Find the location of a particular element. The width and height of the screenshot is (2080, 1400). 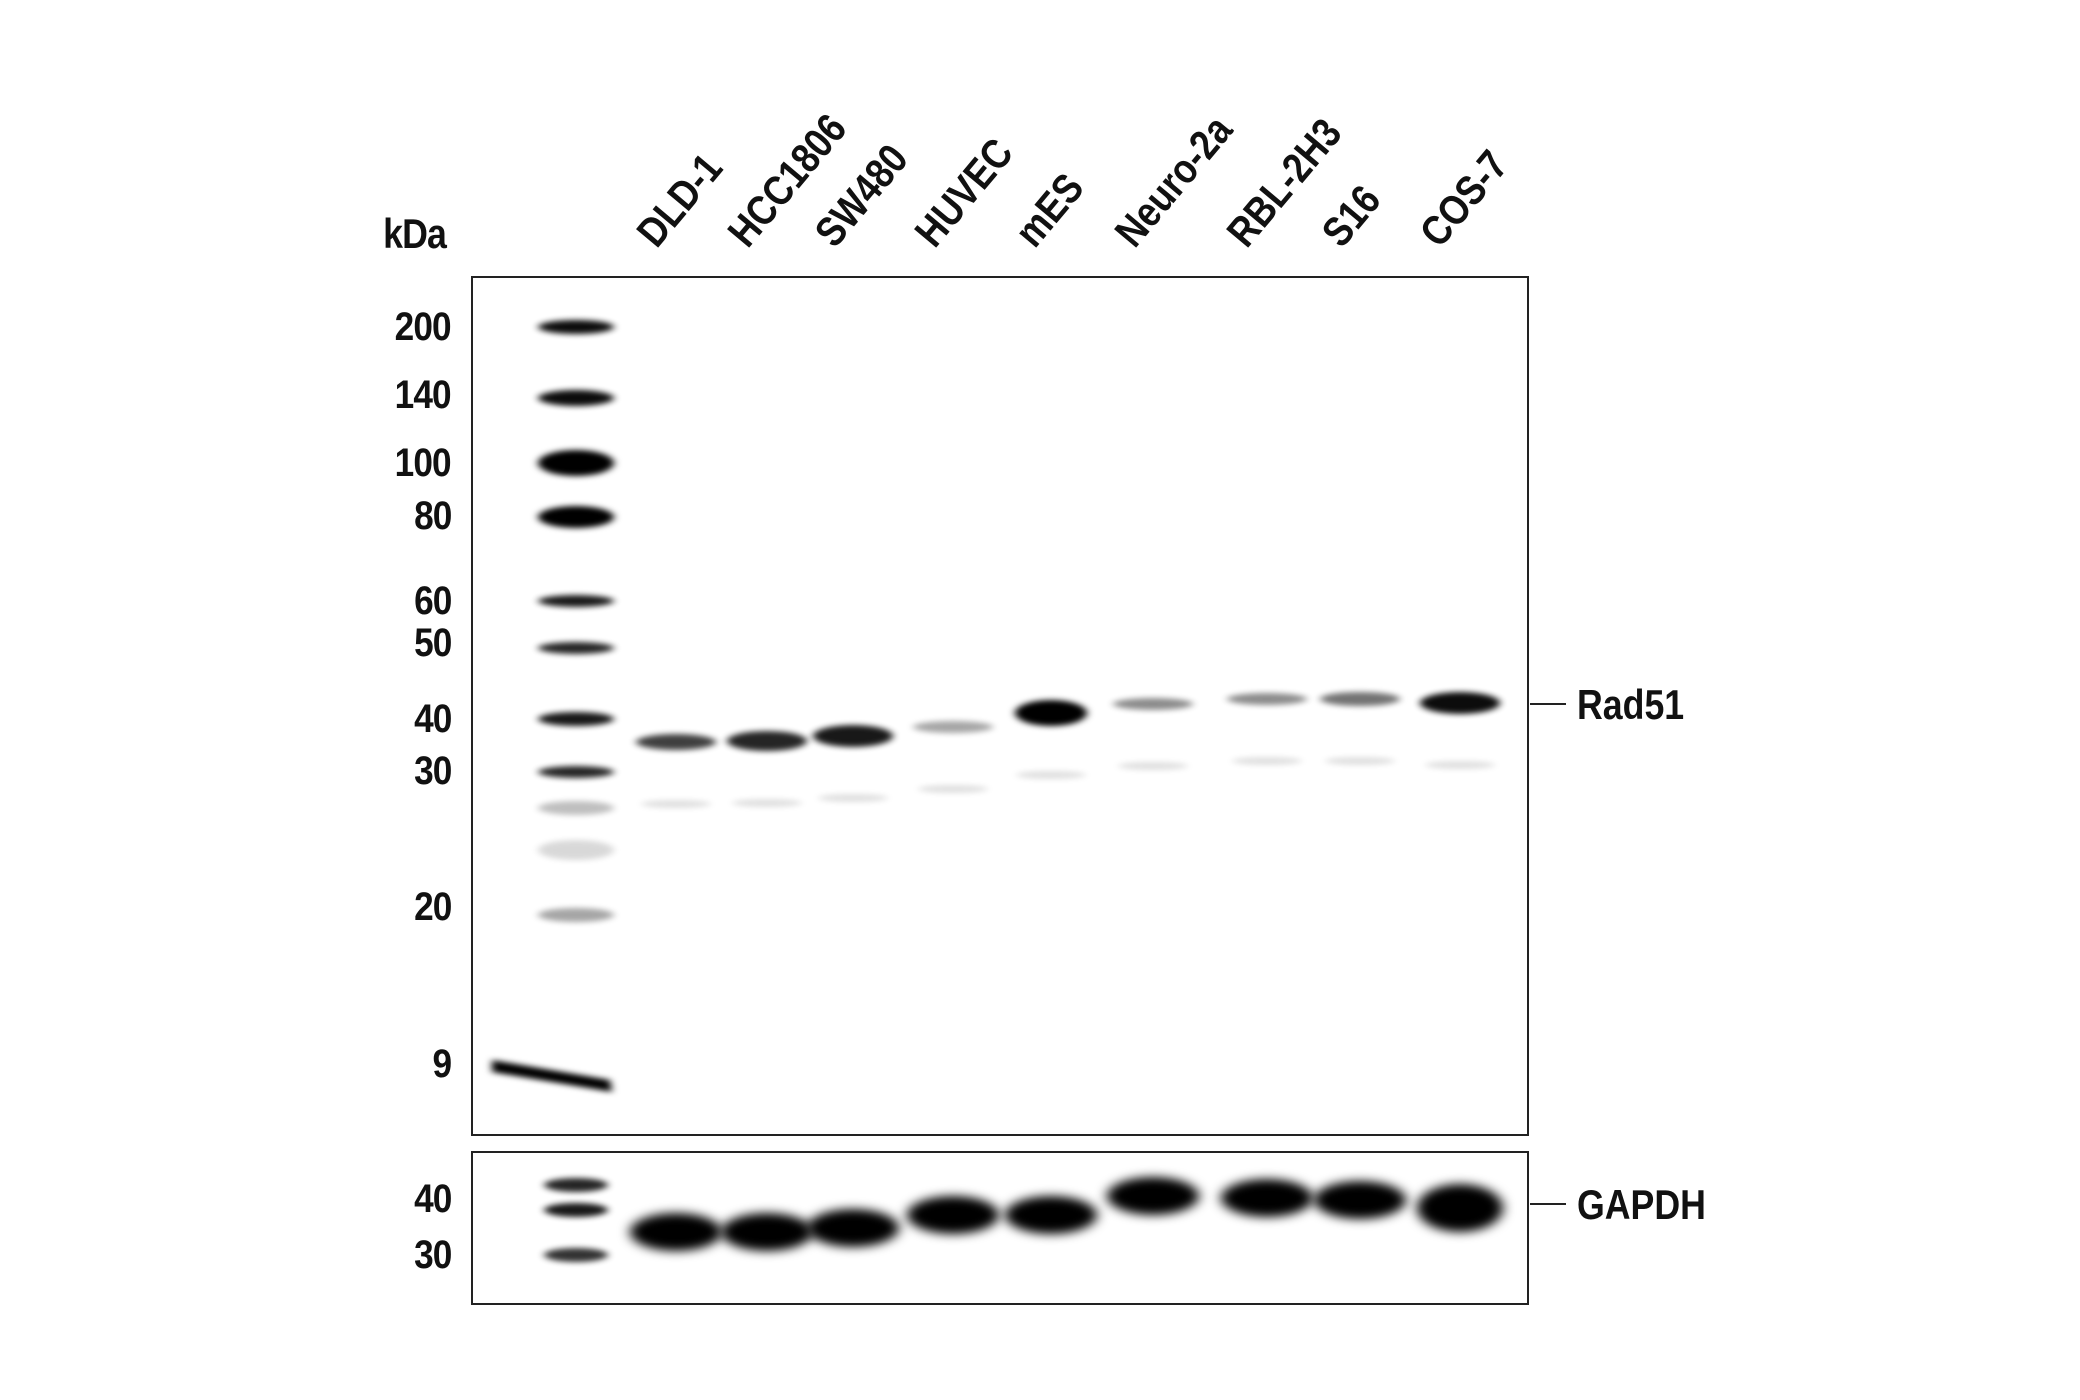

marker-label: 20 is located at coordinates (432, 907).